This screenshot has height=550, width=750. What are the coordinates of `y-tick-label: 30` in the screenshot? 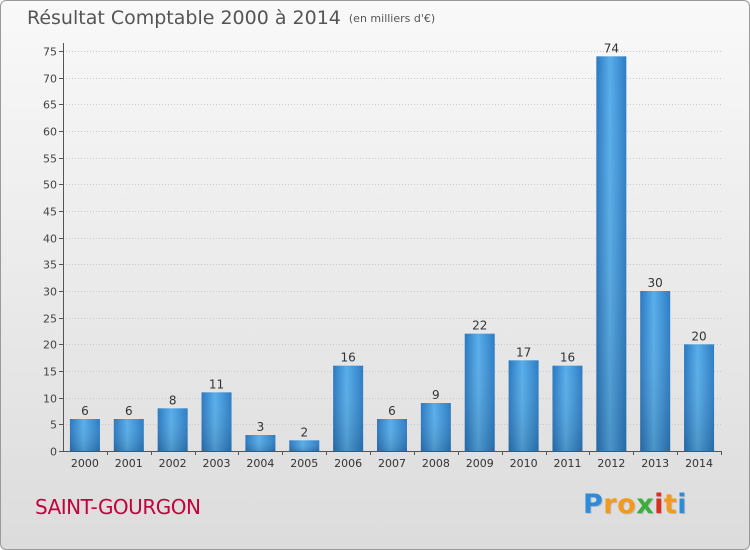 It's located at (50, 292).